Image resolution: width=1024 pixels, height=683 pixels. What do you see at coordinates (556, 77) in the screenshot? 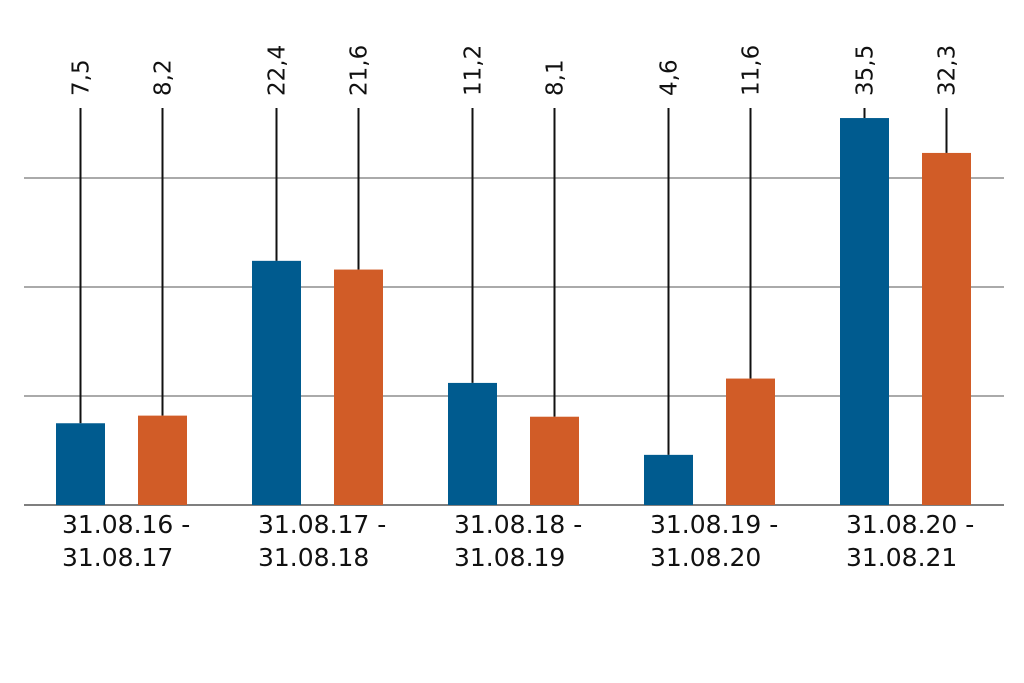
I see `value-label-3-2: 8,1` at bounding box center [556, 77].